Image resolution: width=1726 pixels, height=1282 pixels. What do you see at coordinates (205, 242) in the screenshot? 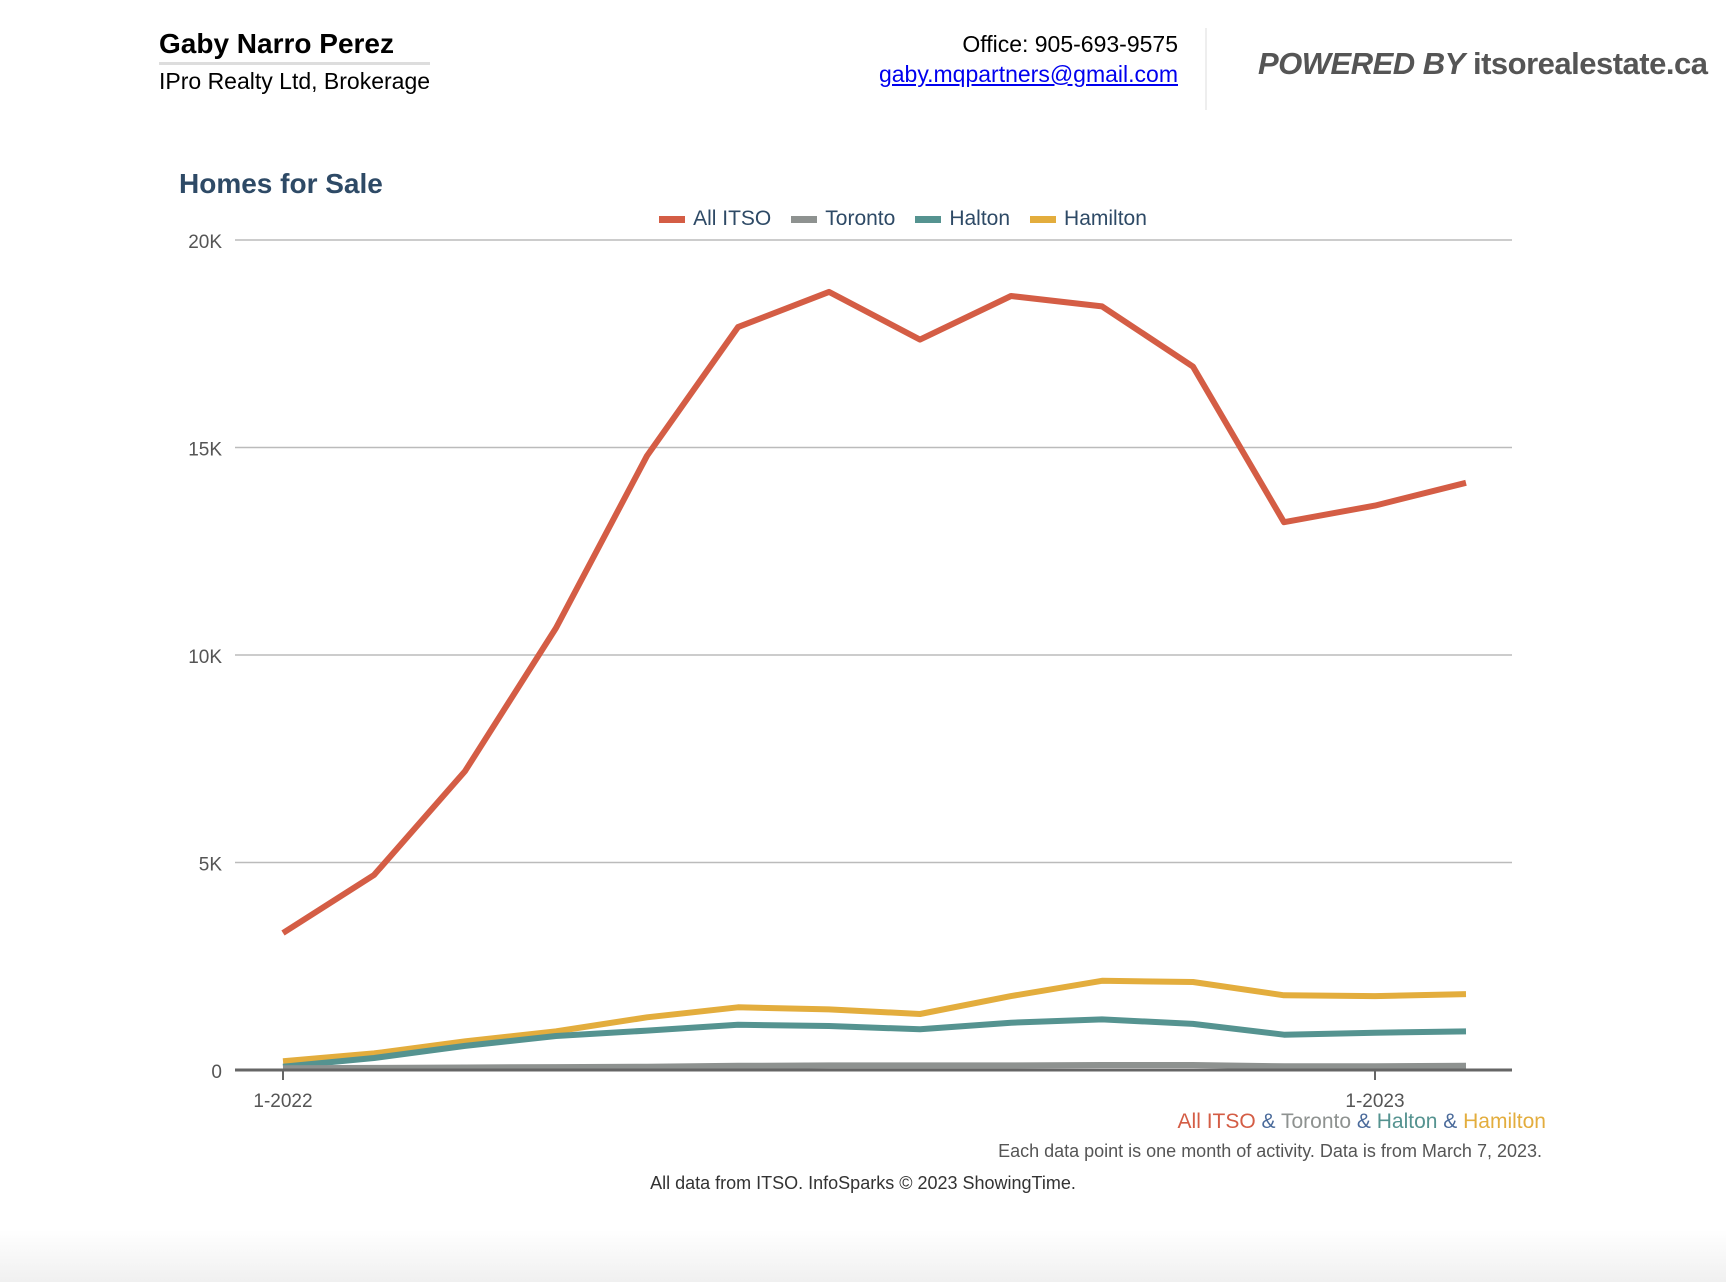
I see `y-tick-label: 20K` at bounding box center [205, 242].